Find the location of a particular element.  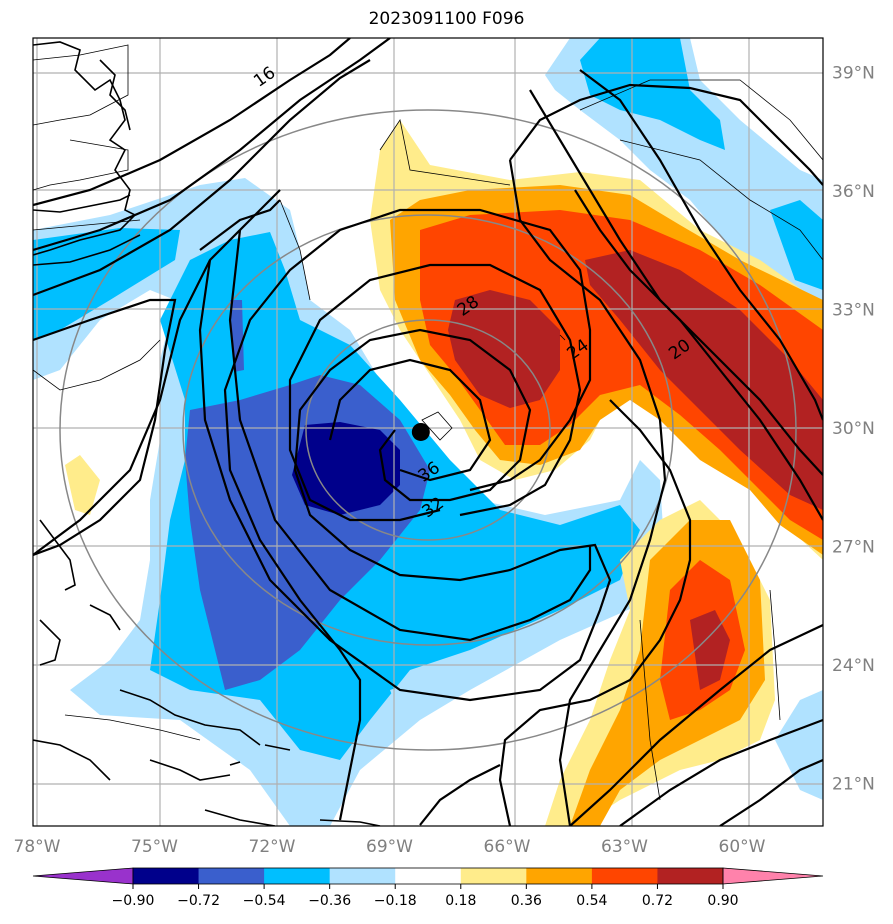

storm-center-marker is located at coordinates (420, 431).